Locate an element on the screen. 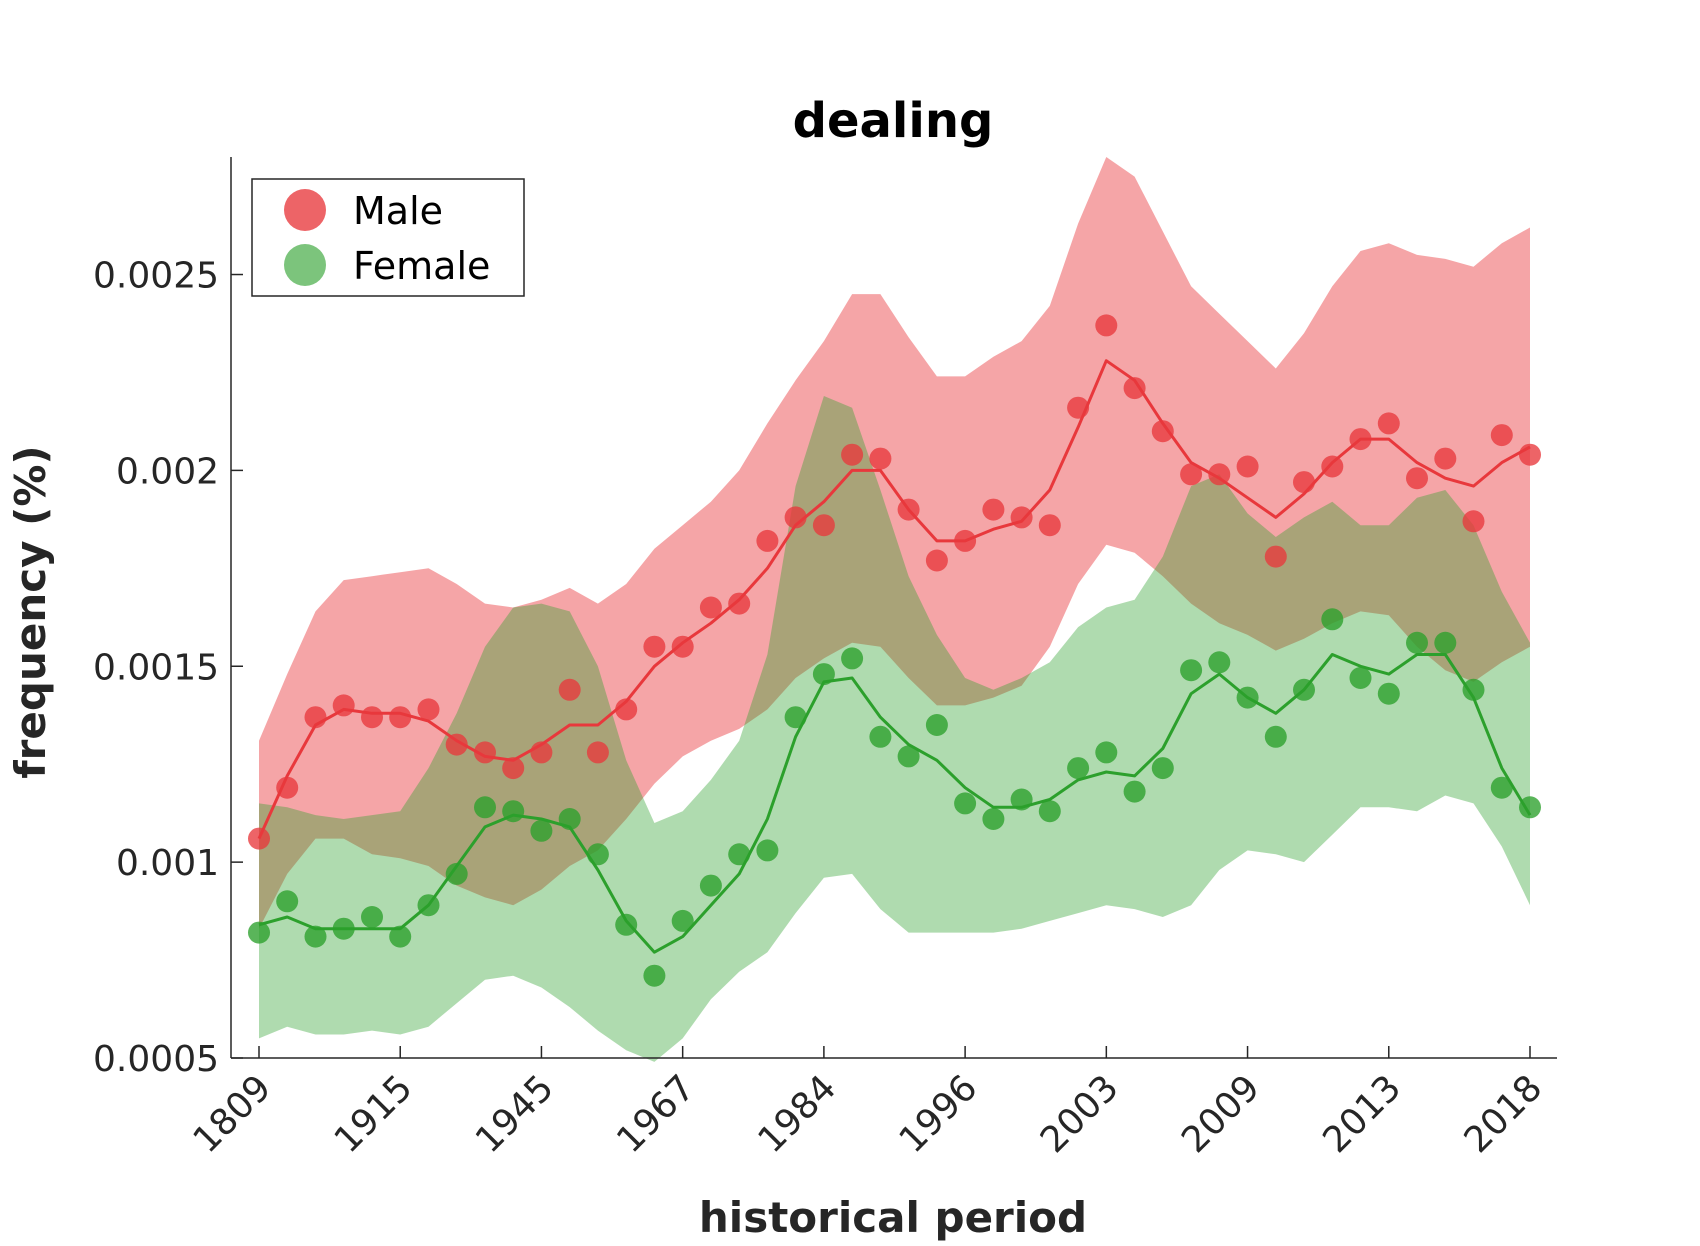 This screenshot has height=1246, width=1700. x-tick-label: 1915 is located at coordinates (374, 1114).